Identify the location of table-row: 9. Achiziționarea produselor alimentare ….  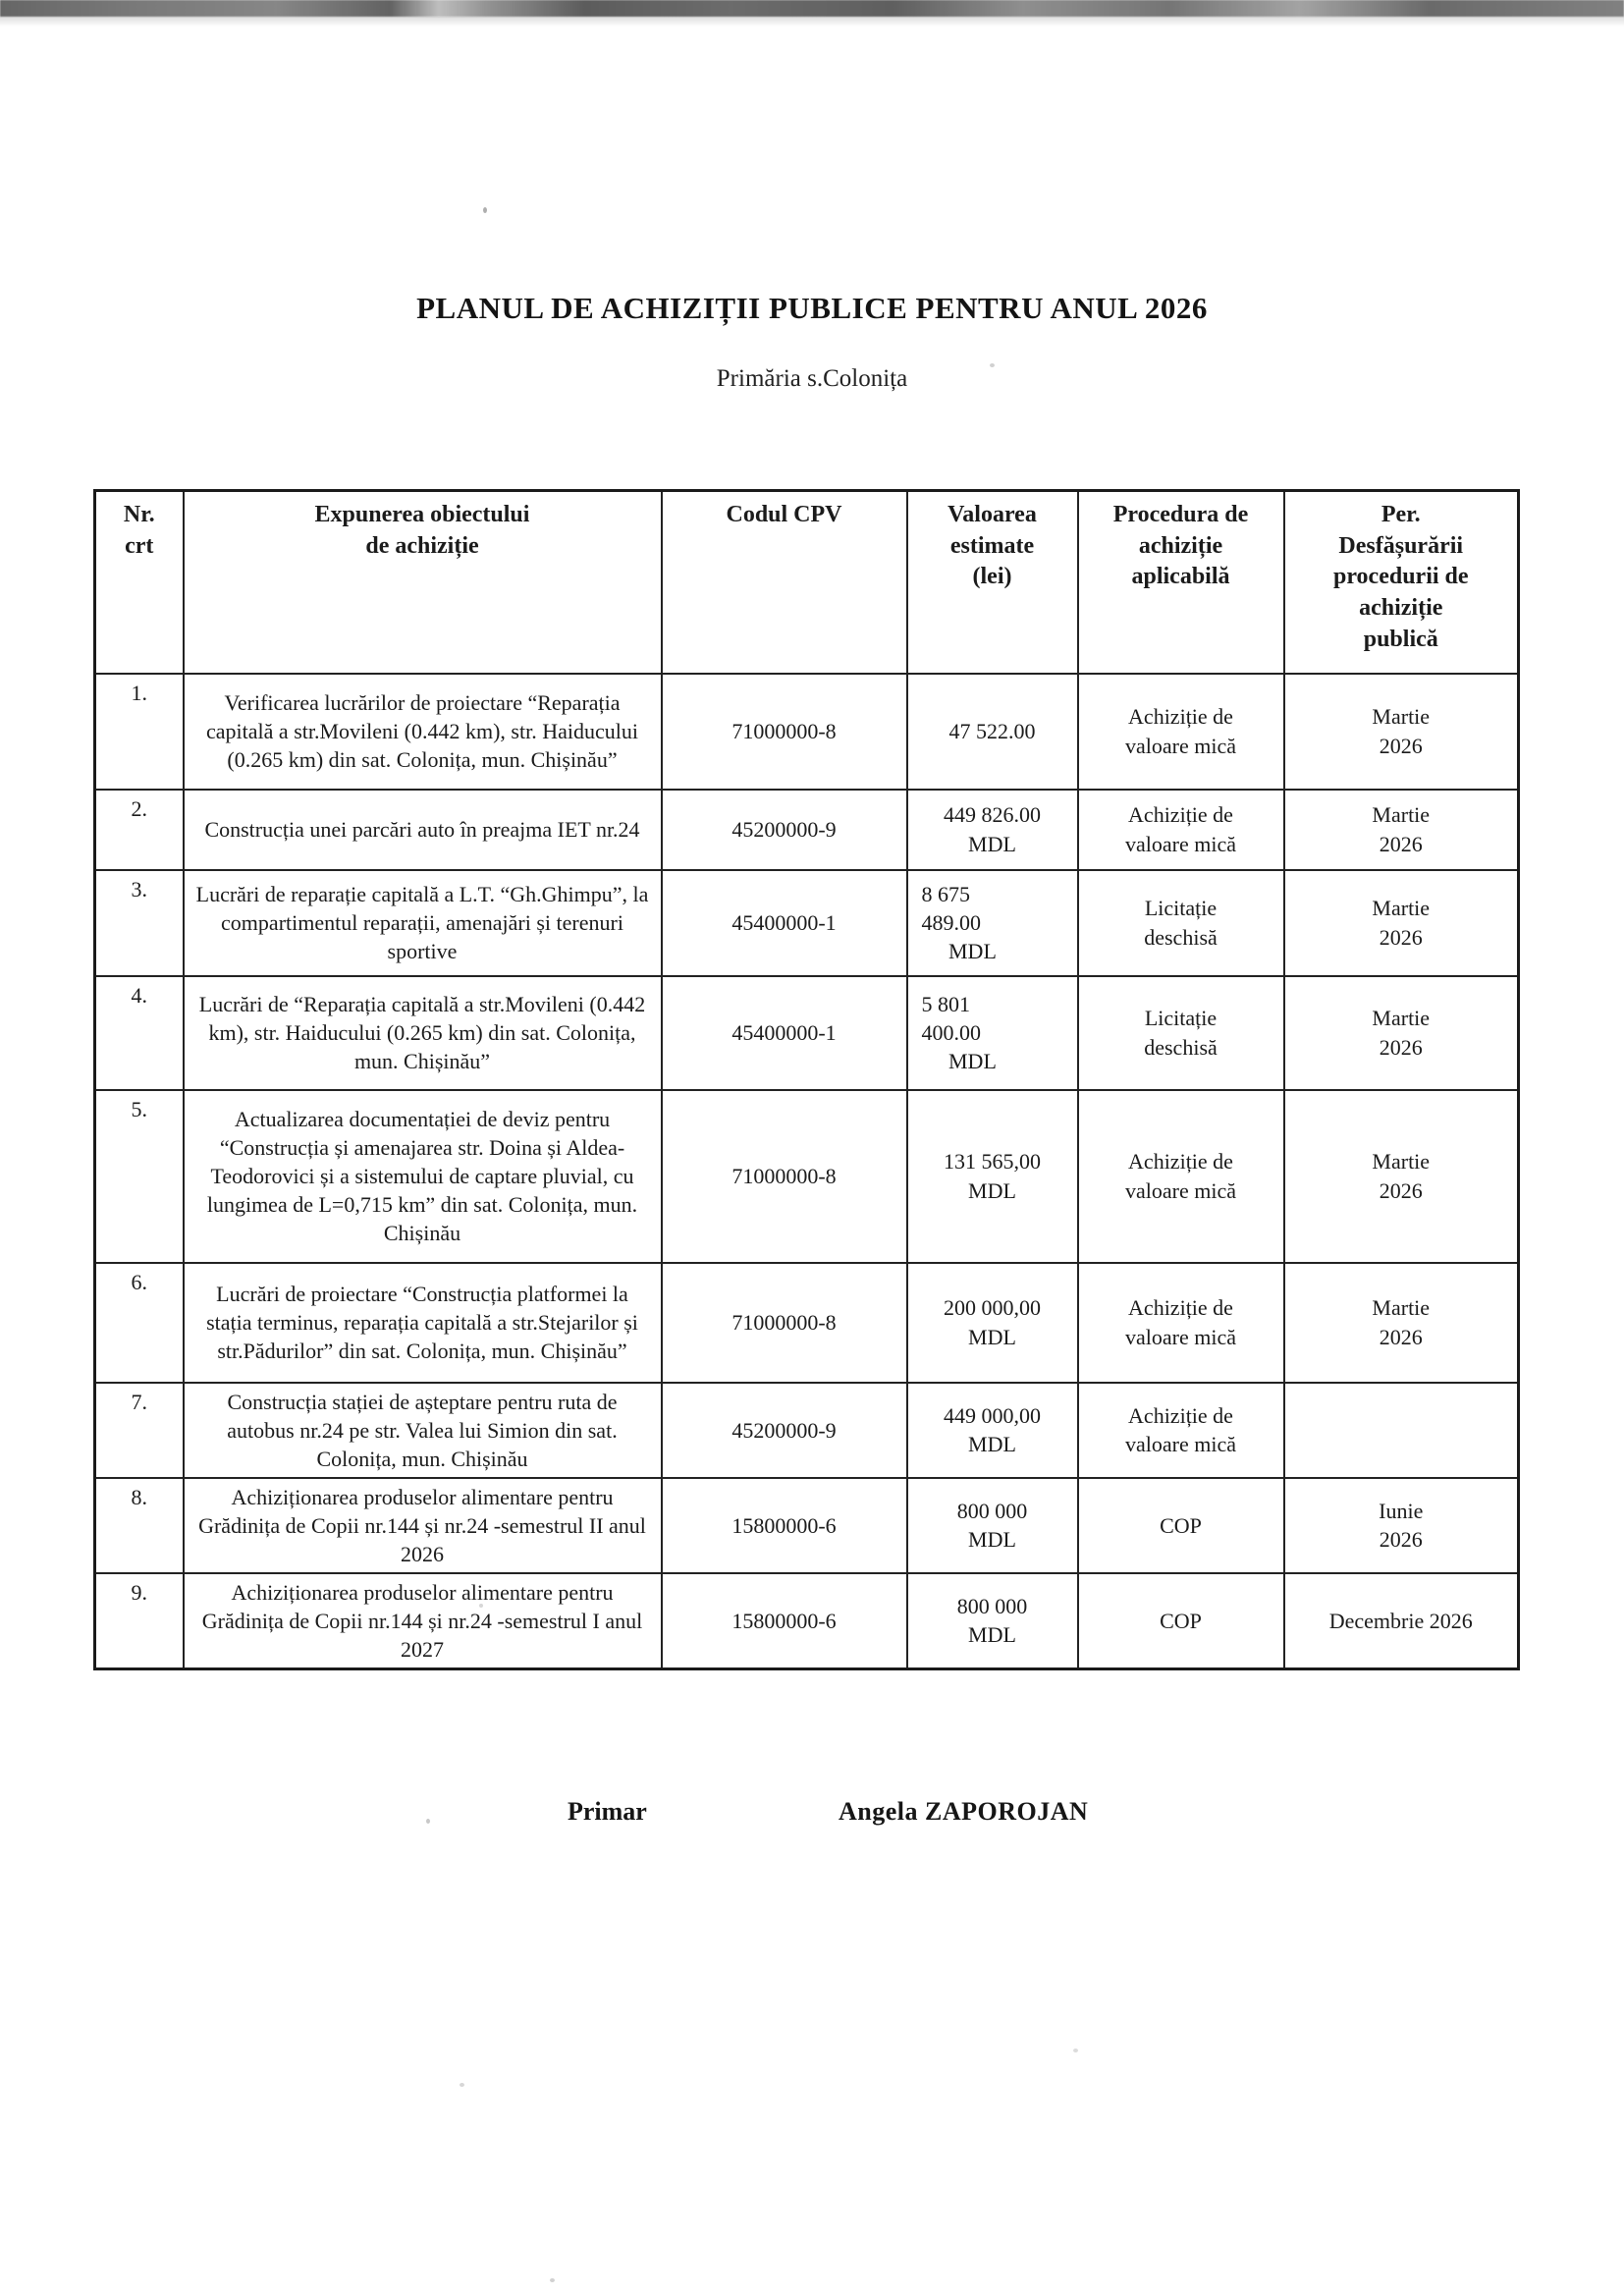
(806, 1620).